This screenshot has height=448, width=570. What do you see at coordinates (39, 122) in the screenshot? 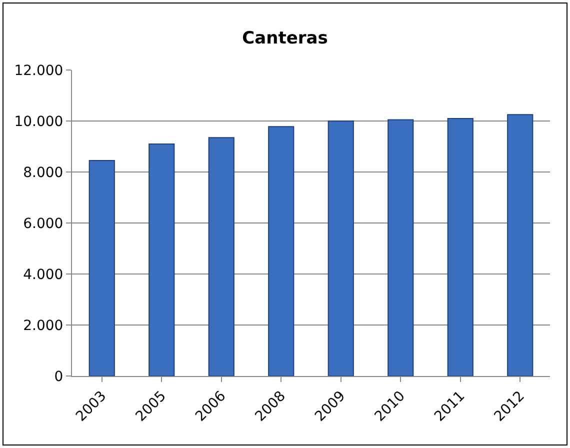
I see `y-tick-label: 10.000` at bounding box center [39, 122].